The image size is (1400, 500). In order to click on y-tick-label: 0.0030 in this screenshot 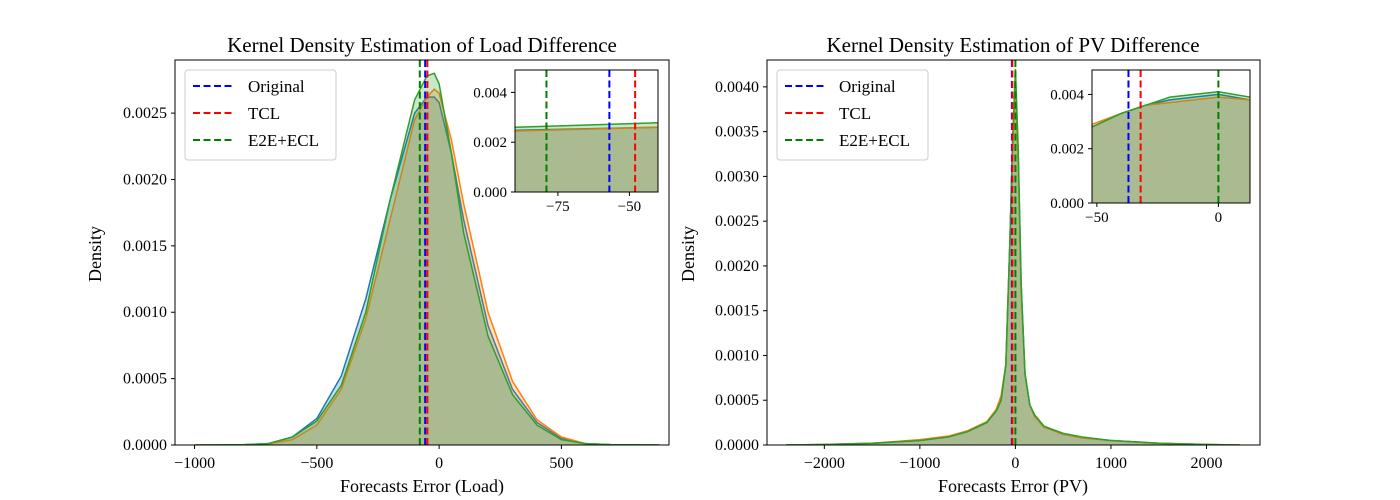, I will do `click(737, 176)`.